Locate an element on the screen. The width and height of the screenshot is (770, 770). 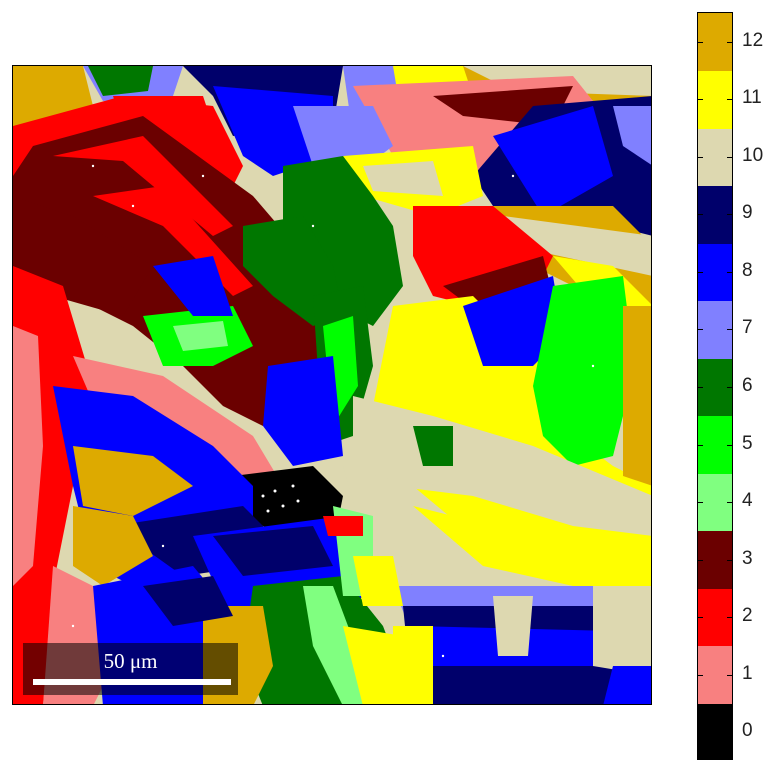
scalebar: 50 μm is located at coordinates (130, 669).